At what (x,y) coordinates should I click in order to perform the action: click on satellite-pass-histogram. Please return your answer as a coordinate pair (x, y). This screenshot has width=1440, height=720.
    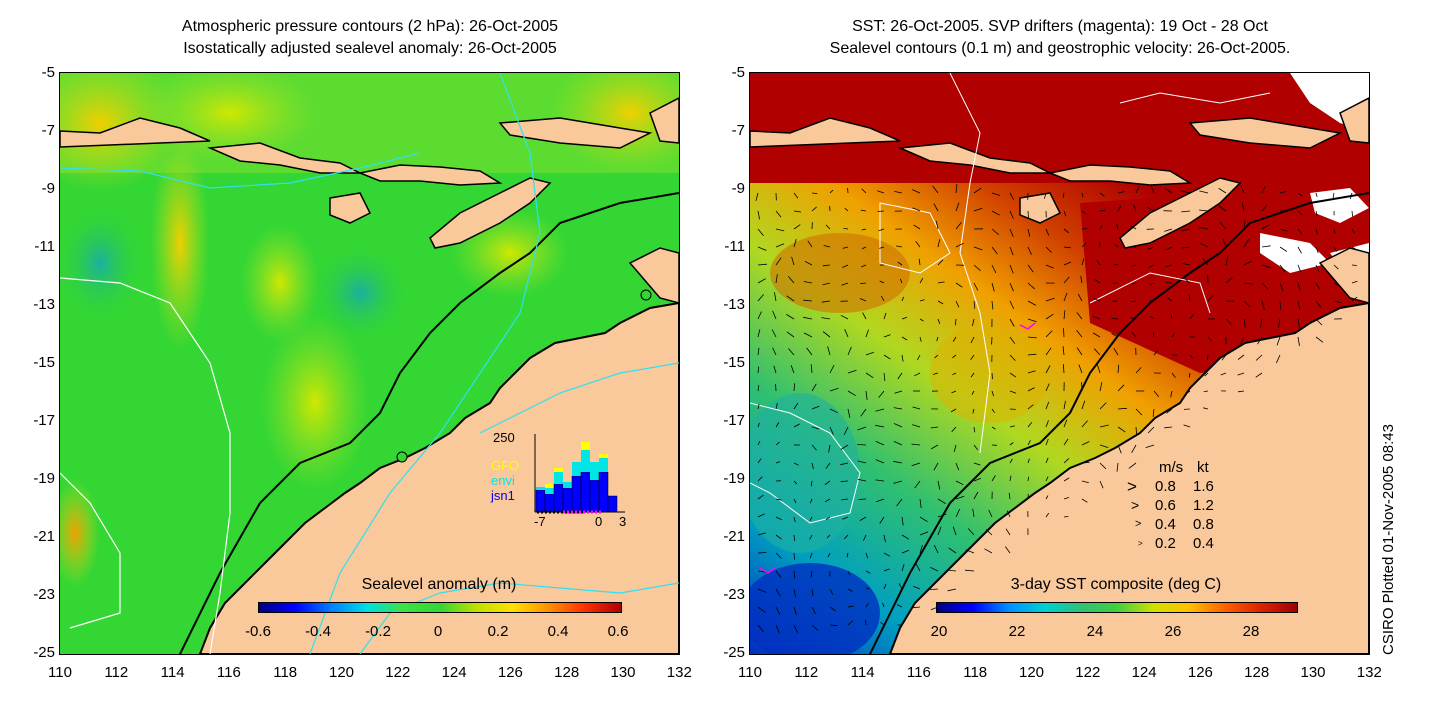
    Looking at the image, I should click on (579, 474).